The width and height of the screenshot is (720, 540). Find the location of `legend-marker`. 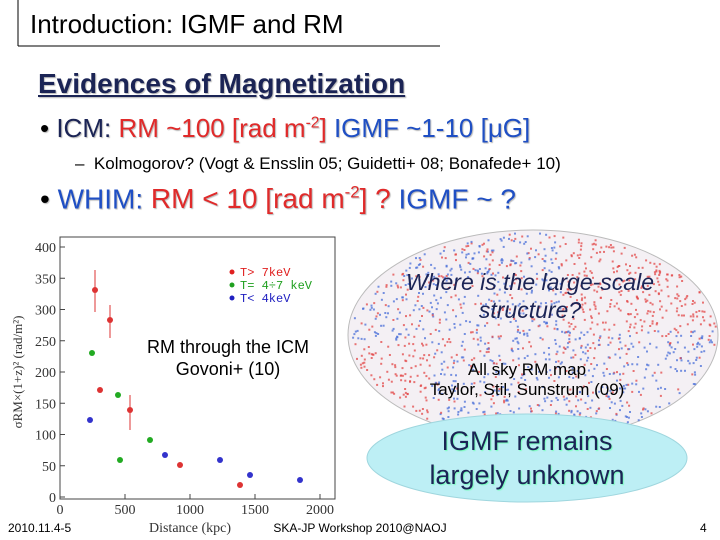

legend-marker is located at coordinates (232, 298).